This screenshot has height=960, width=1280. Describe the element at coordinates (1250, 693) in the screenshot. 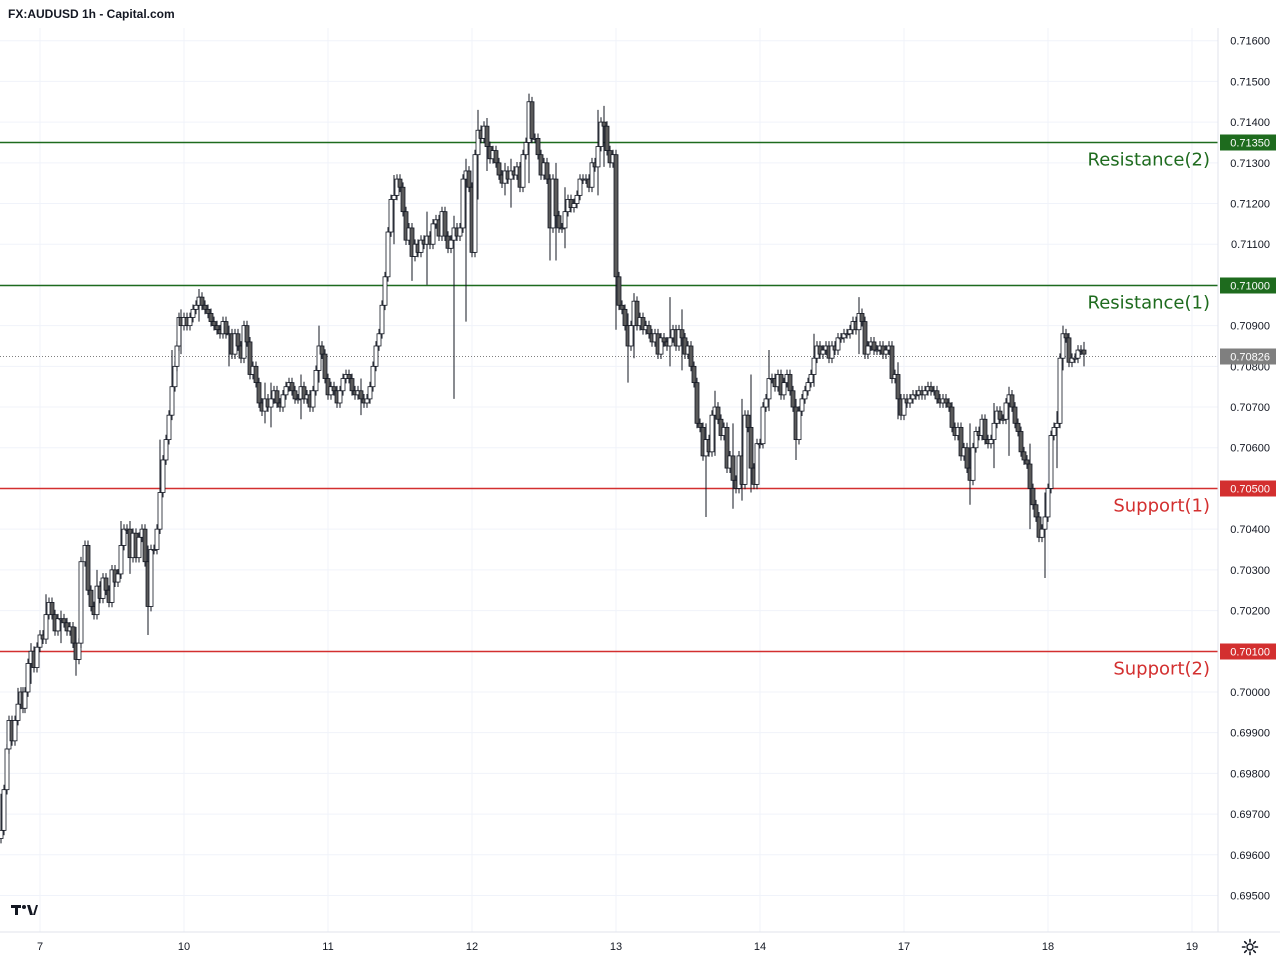

I see `price-tick-label: 0.70000` at that location.